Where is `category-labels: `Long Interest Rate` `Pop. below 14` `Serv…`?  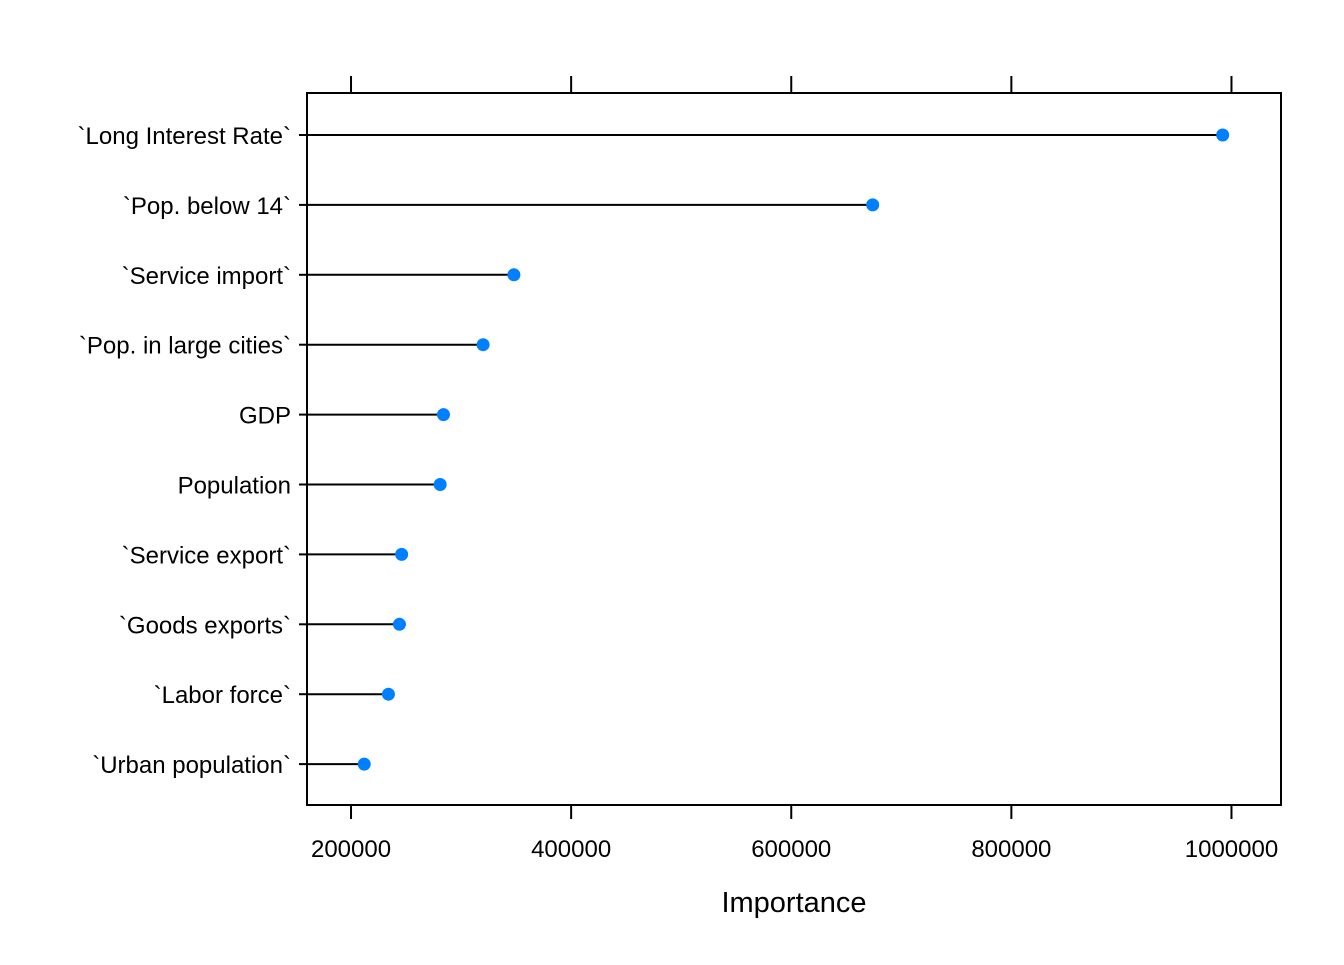 category-labels: `Long Interest Rate` `Pop. below 14` `Serv… is located at coordinates (184, 451).